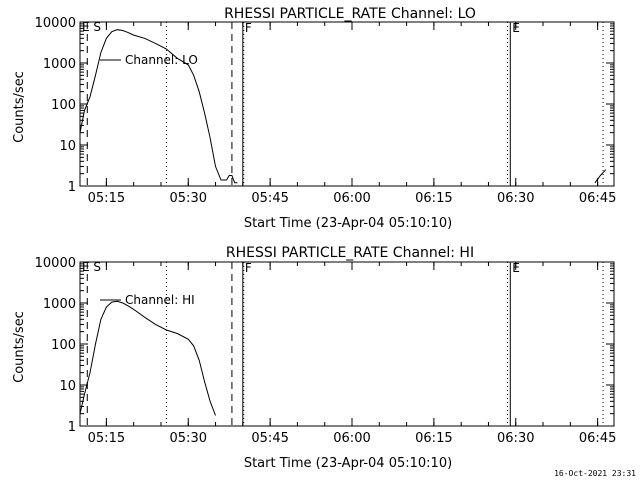 This screenshot has width=640, height=480. I want to click on chart-title: RHESSI PARTICLE_RATE Channel: HI, so click(350, 253).